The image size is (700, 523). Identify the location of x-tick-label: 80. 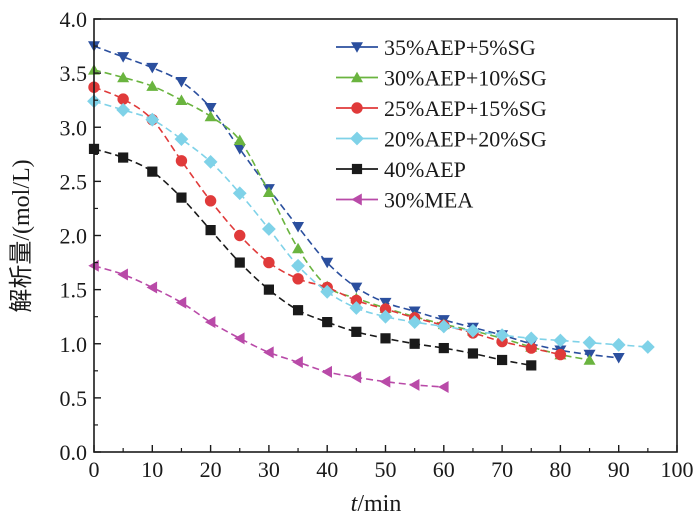
(560, 469).